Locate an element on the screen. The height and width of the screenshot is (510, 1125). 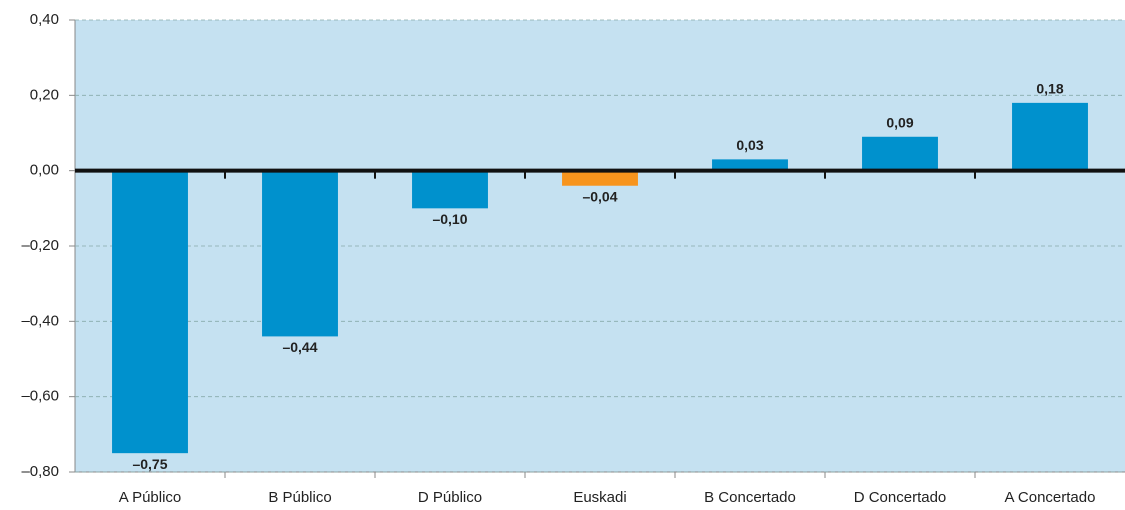
value-label: 0,03 is located at coordinates (749, 145).